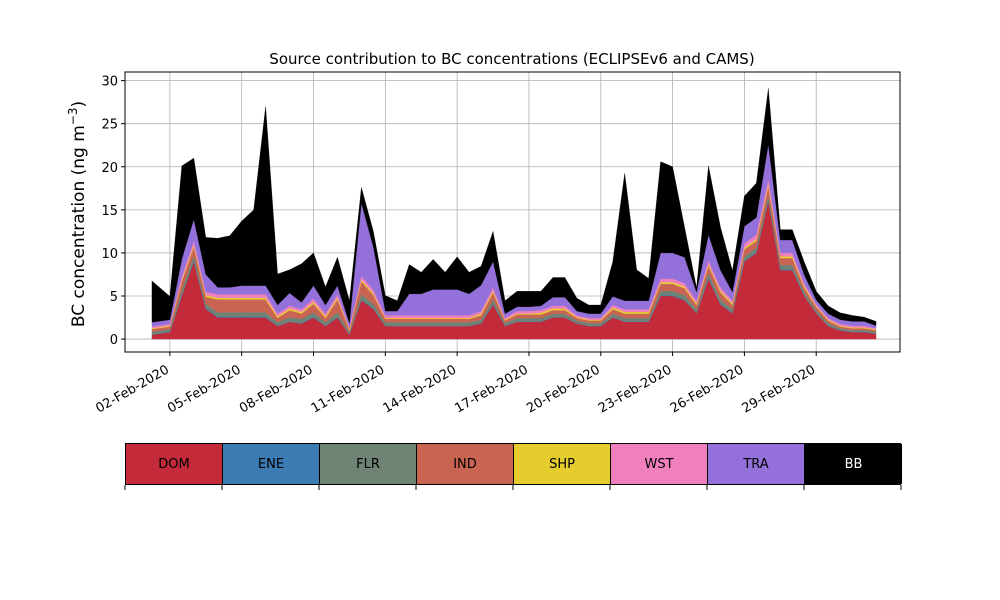 This screenshot has width=1000, height=600. I want to click on x-tick-label: 23-Feb-2020, so click(635, 389).